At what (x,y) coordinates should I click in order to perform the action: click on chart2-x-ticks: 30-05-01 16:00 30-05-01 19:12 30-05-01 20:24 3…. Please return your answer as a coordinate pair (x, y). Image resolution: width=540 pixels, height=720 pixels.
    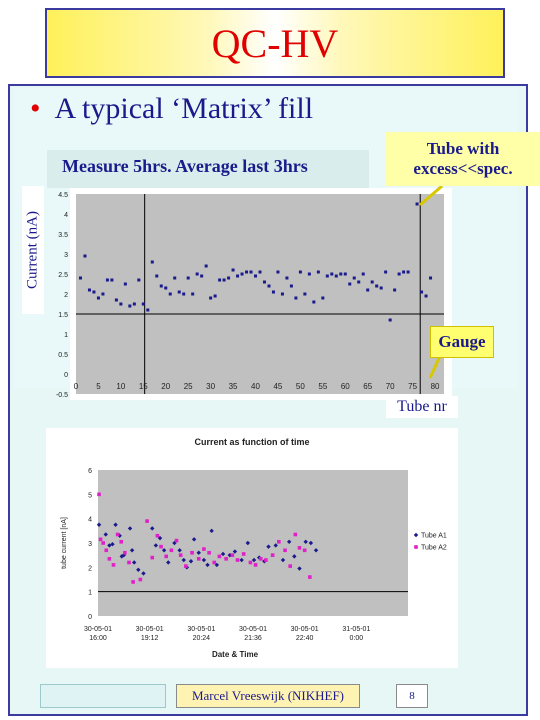
    Looking at the image, I should click on (227, 634).